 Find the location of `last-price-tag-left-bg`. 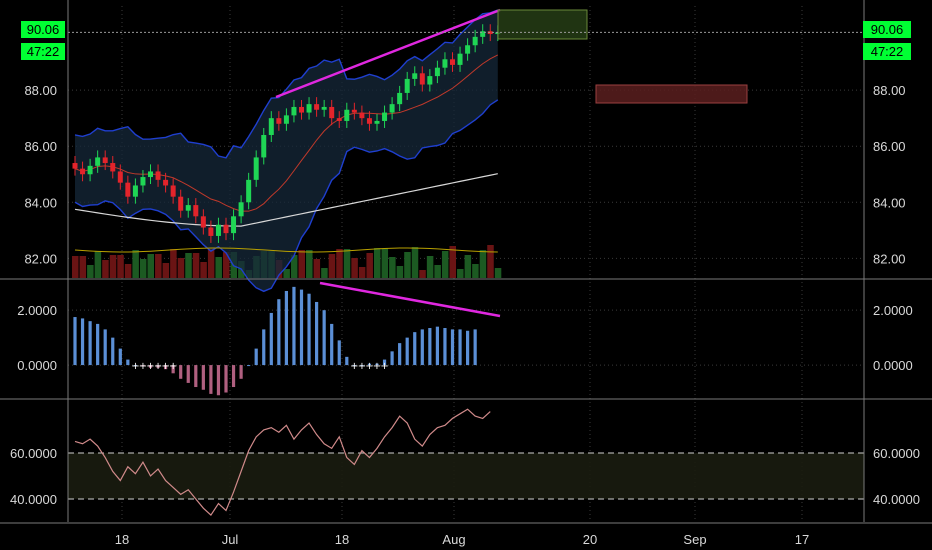

last-price-tag-left-bg is located at coordinates (43, 29).